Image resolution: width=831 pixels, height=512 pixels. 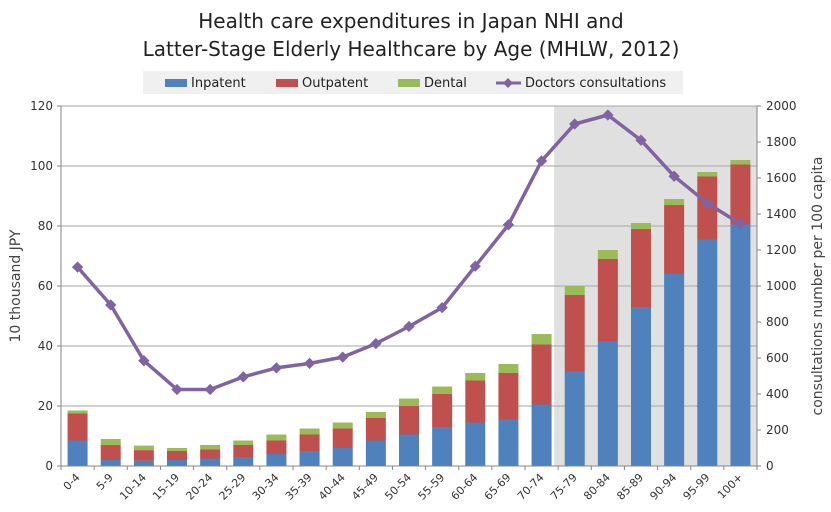 I want to click on y2-axis-label: consultations number per 100 capita, so click(x=818, y=286).